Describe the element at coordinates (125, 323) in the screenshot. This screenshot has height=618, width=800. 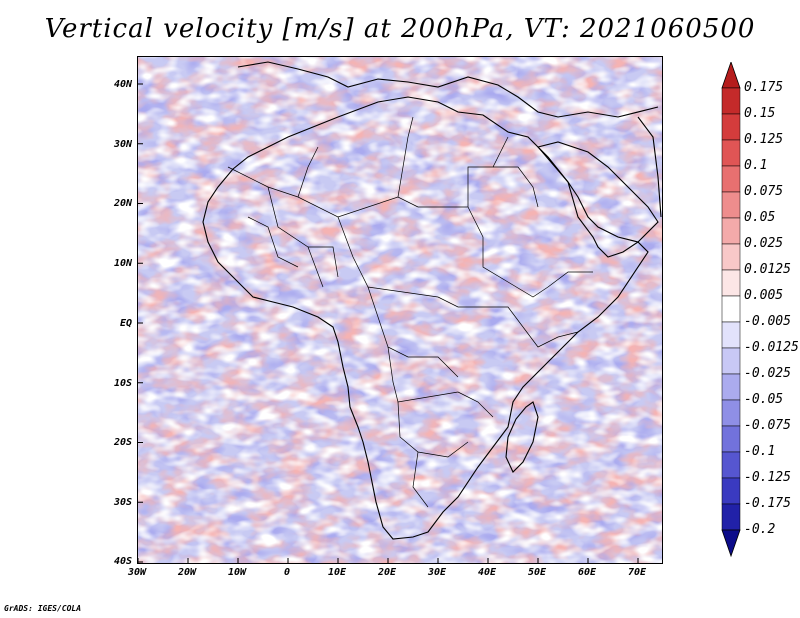
I see `y-tick-label: EQ` at that location.